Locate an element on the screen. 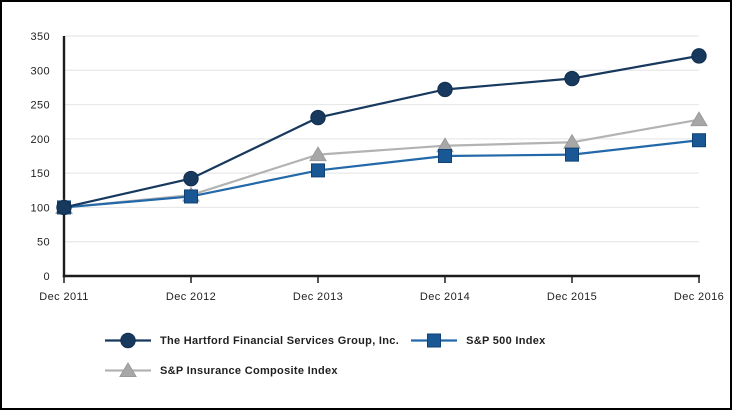  svg-text: Dec 2012 is located at coordinates (191, 297).